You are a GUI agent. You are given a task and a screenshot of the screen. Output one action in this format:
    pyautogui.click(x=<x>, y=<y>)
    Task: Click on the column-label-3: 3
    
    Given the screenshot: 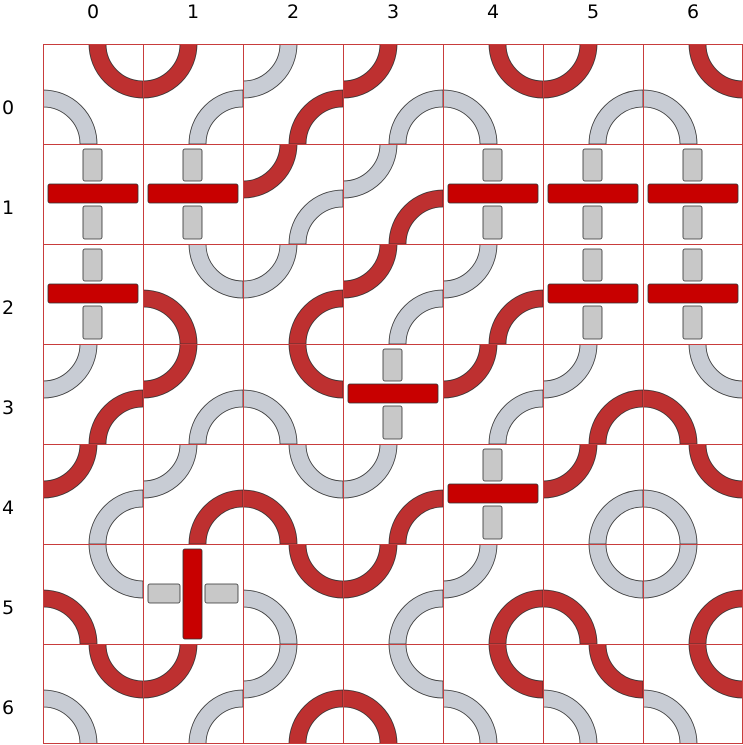 What is the action you would take?
    pyautogui.click(x=393, y=12)
    